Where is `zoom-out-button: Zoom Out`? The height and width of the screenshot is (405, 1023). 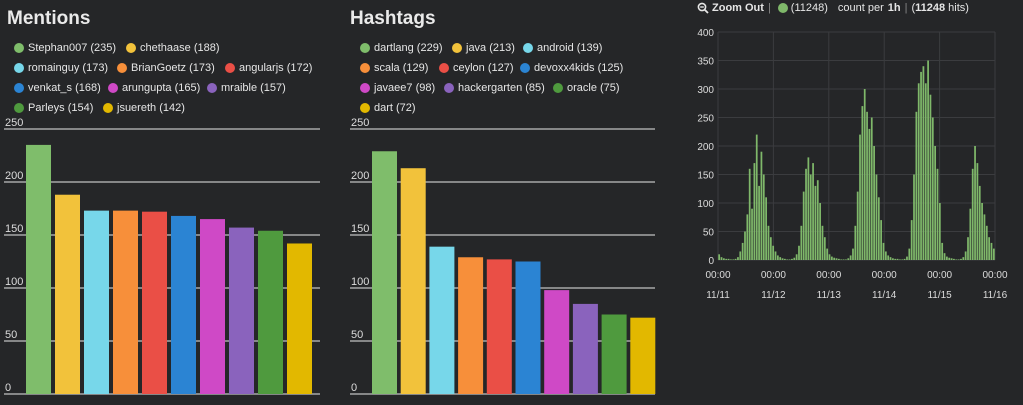
zoom-out-button: Zoom Out is located at coordinates (730, 8).